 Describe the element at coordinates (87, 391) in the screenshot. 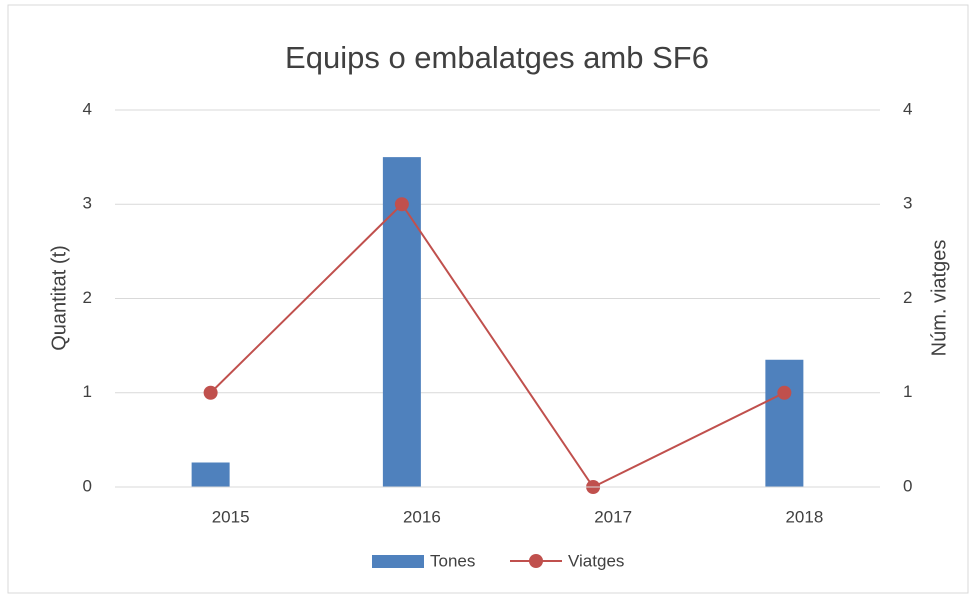

I see `y-tick-label: 1` at that location.